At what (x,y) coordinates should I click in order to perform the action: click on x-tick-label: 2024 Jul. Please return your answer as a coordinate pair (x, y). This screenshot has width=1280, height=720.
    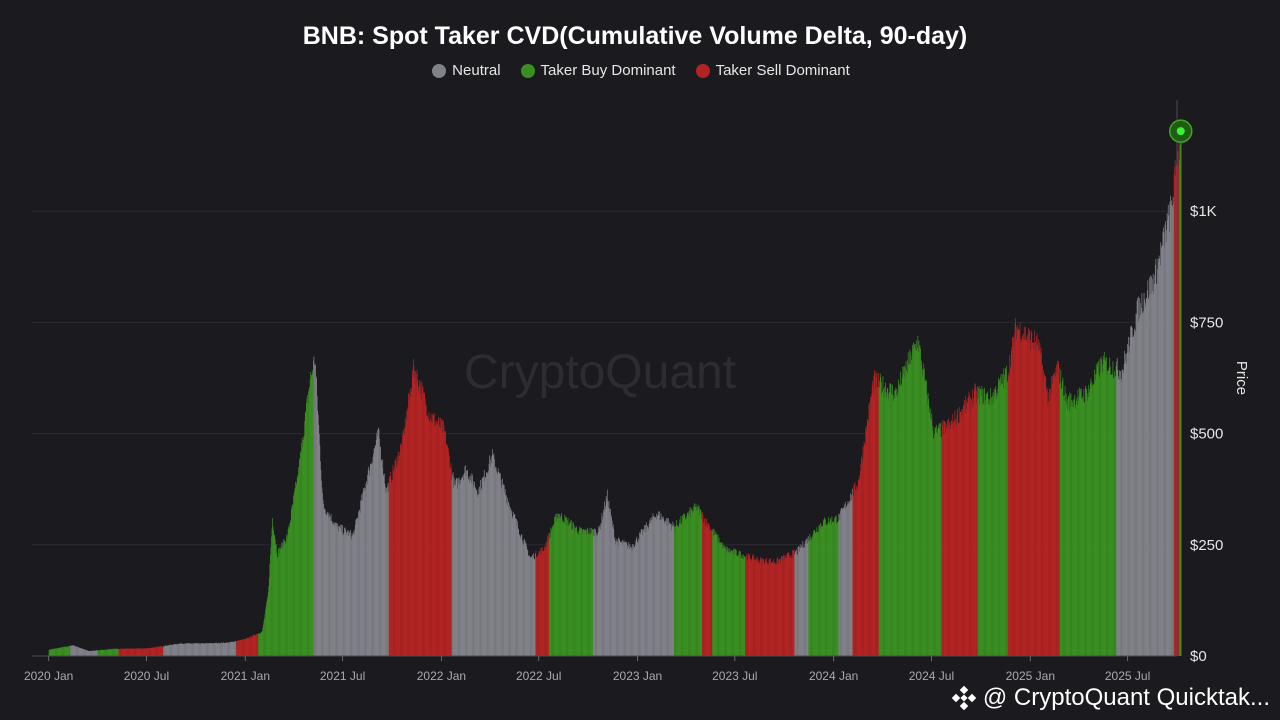
    Looking at the image, I should click on (931, 676).